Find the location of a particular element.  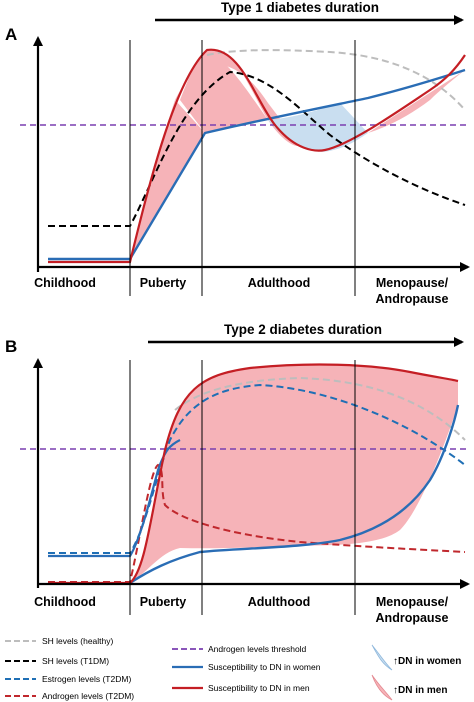

sh-healthy-curve-a is located at coordinates (336, 80).